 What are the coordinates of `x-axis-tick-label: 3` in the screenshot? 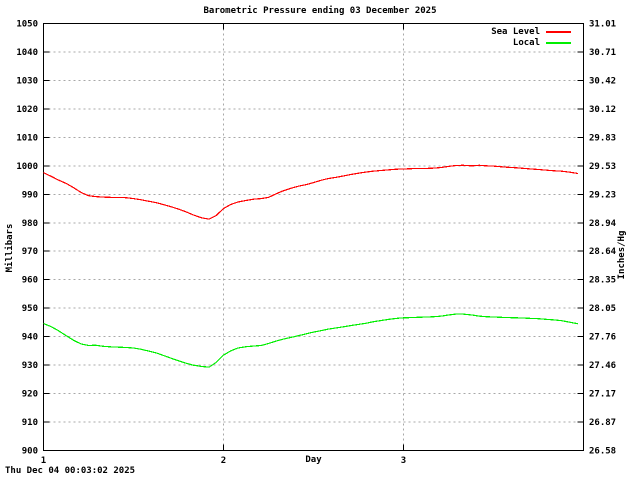 It's located at (403, 461).